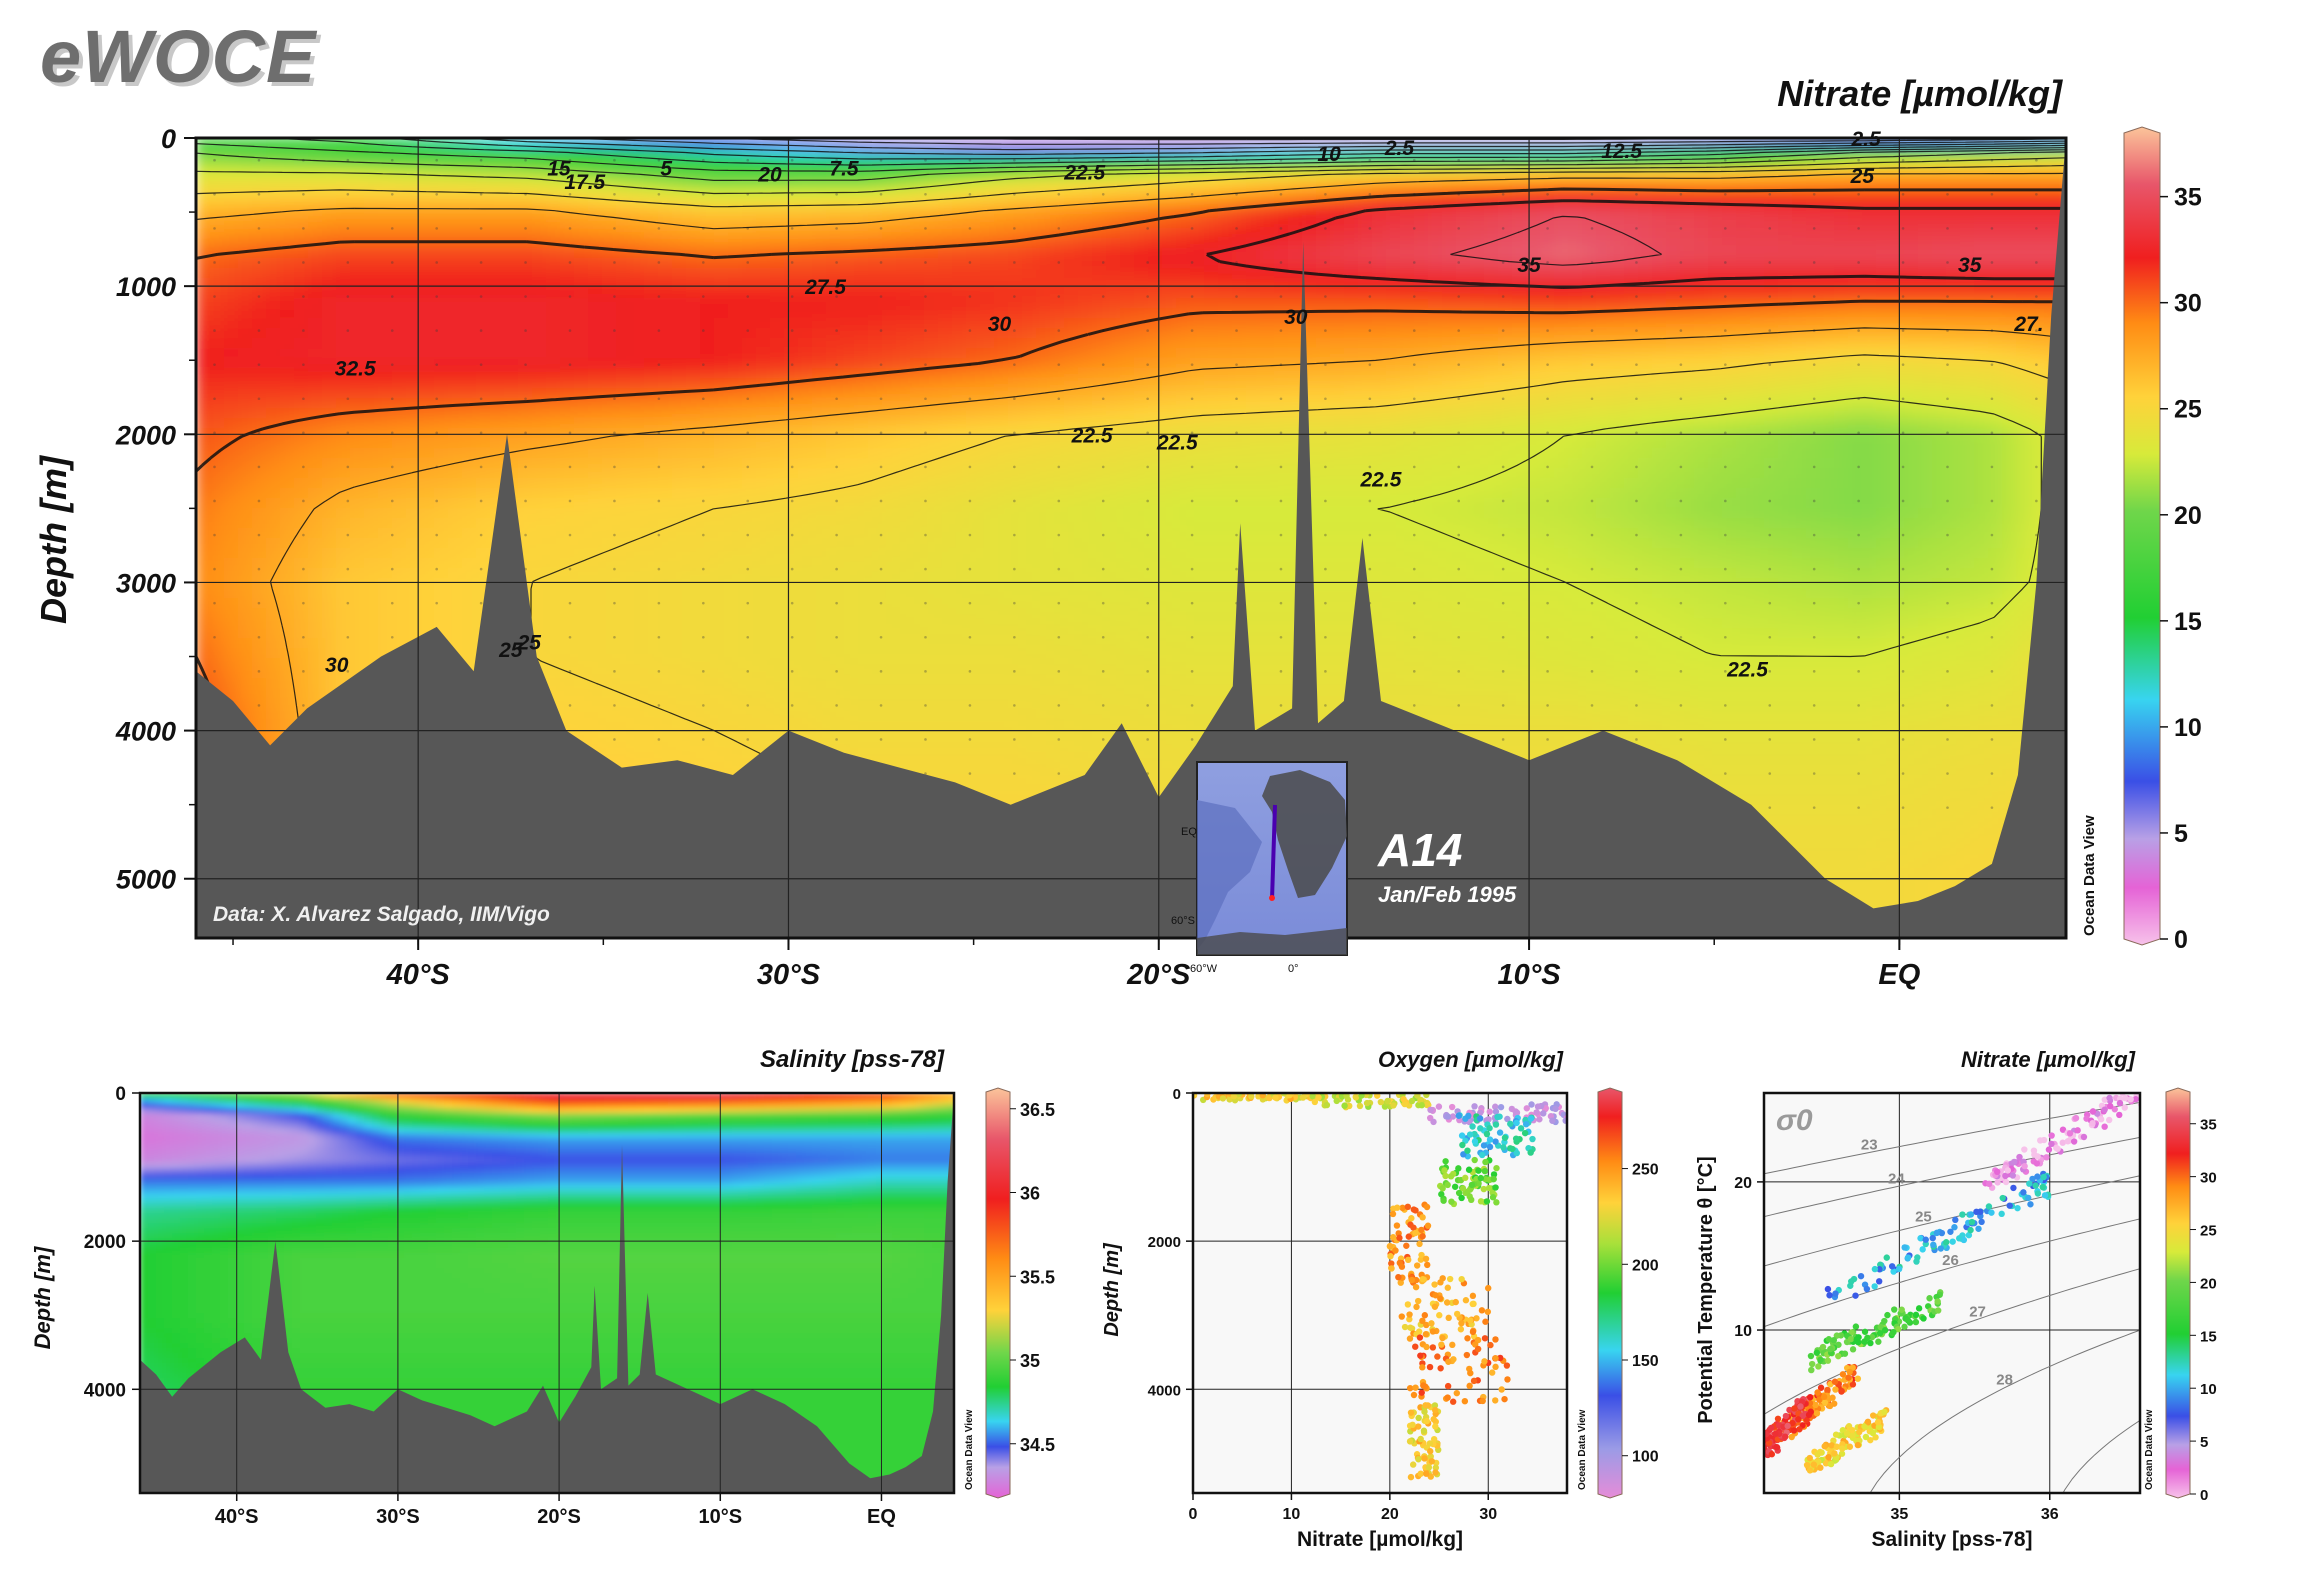  What do you see at coordinates (1977, 1311) in the screenshot?
I see `isopycnal-label: 27` at bounding box center [1977, 1311].